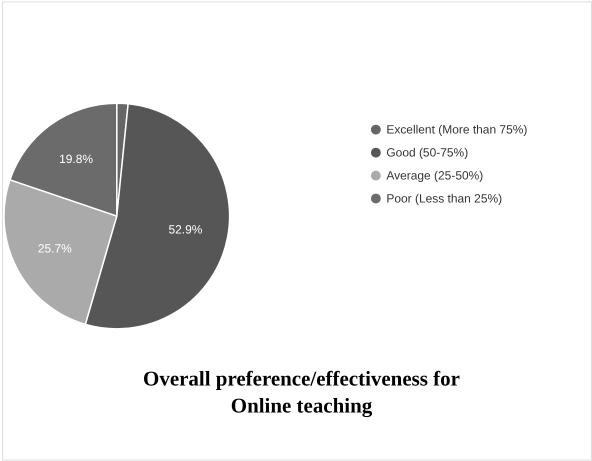  What do you see at coordinates (301, 392) in the screenshot?
I see `text: Overall preference/effectiveness for Online teaching` at bounding box center [301, 392].